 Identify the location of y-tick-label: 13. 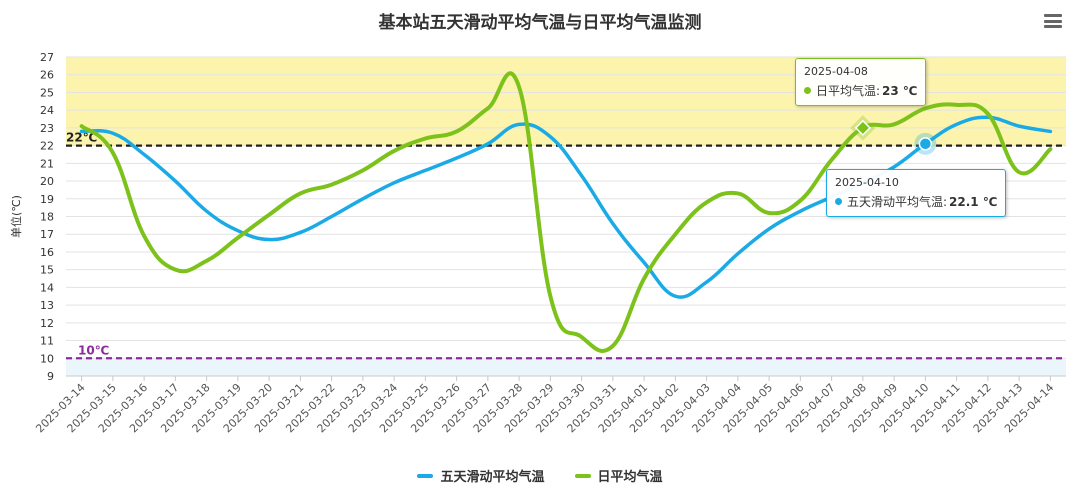
(47, 305).